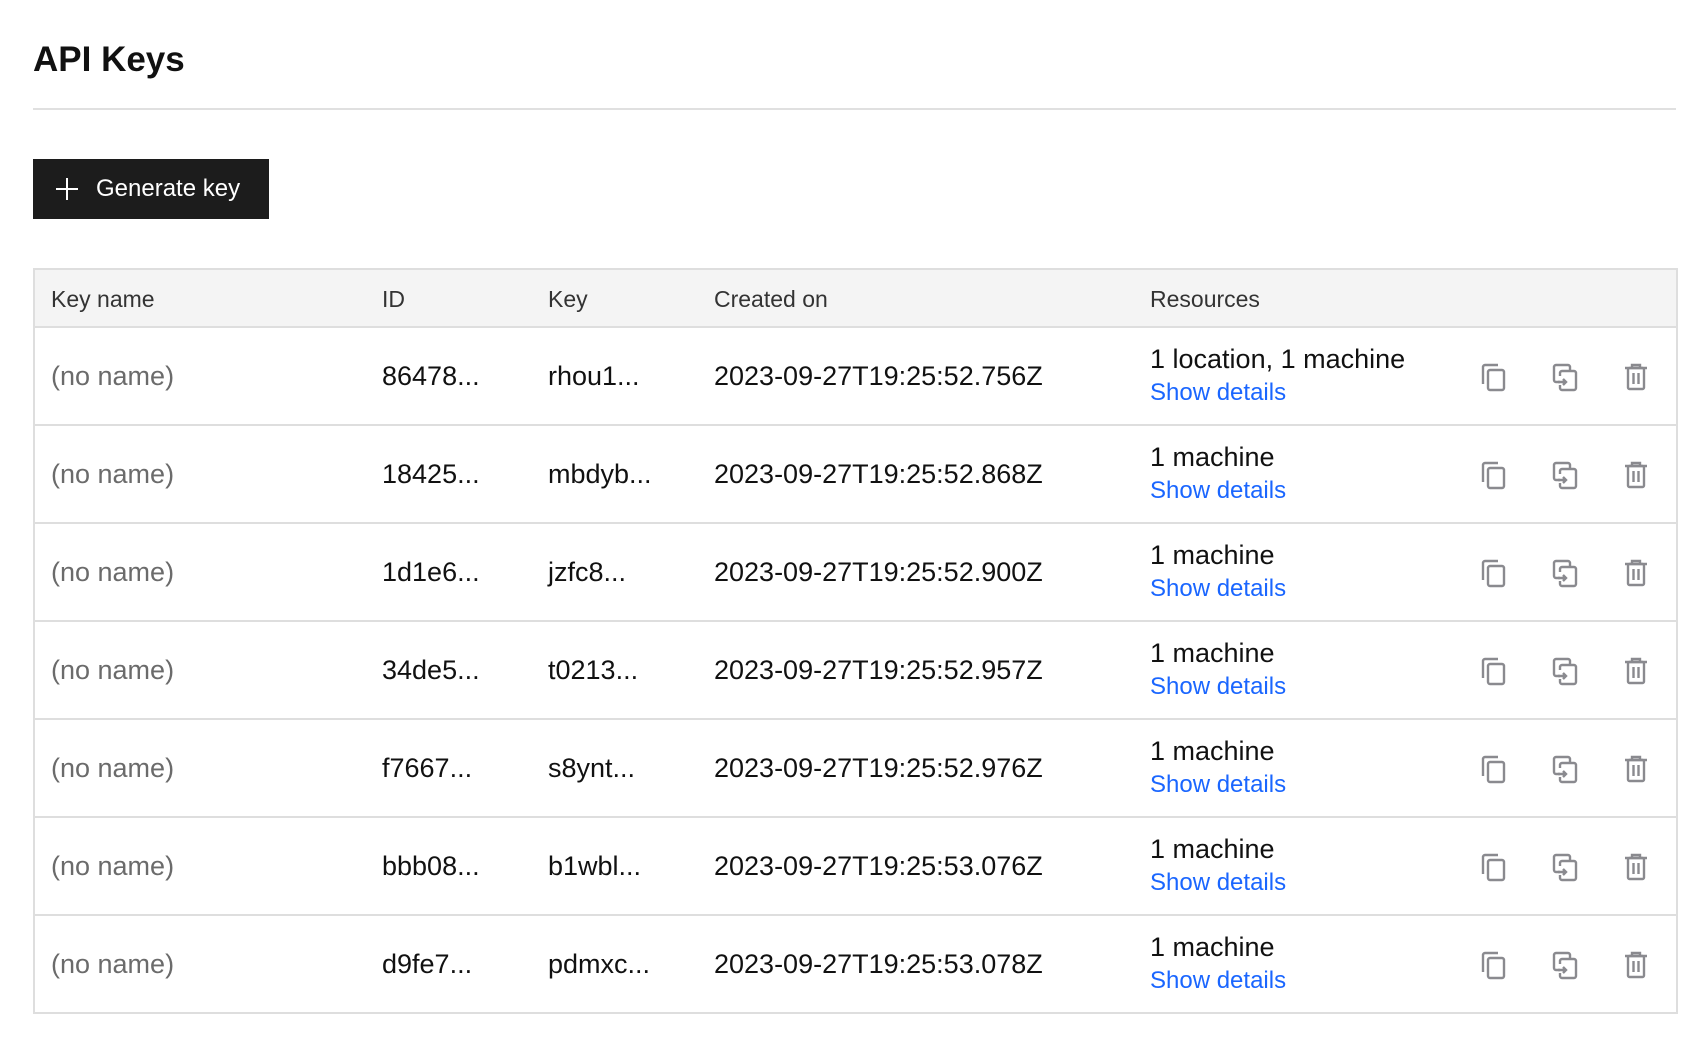 The image size is (1704, 1064). What do you see at coordinates (878, 866) in the screenshot?
I see `created-on: 2023-09-27T19:25:53.076Z` at bounding box center [878, 866].